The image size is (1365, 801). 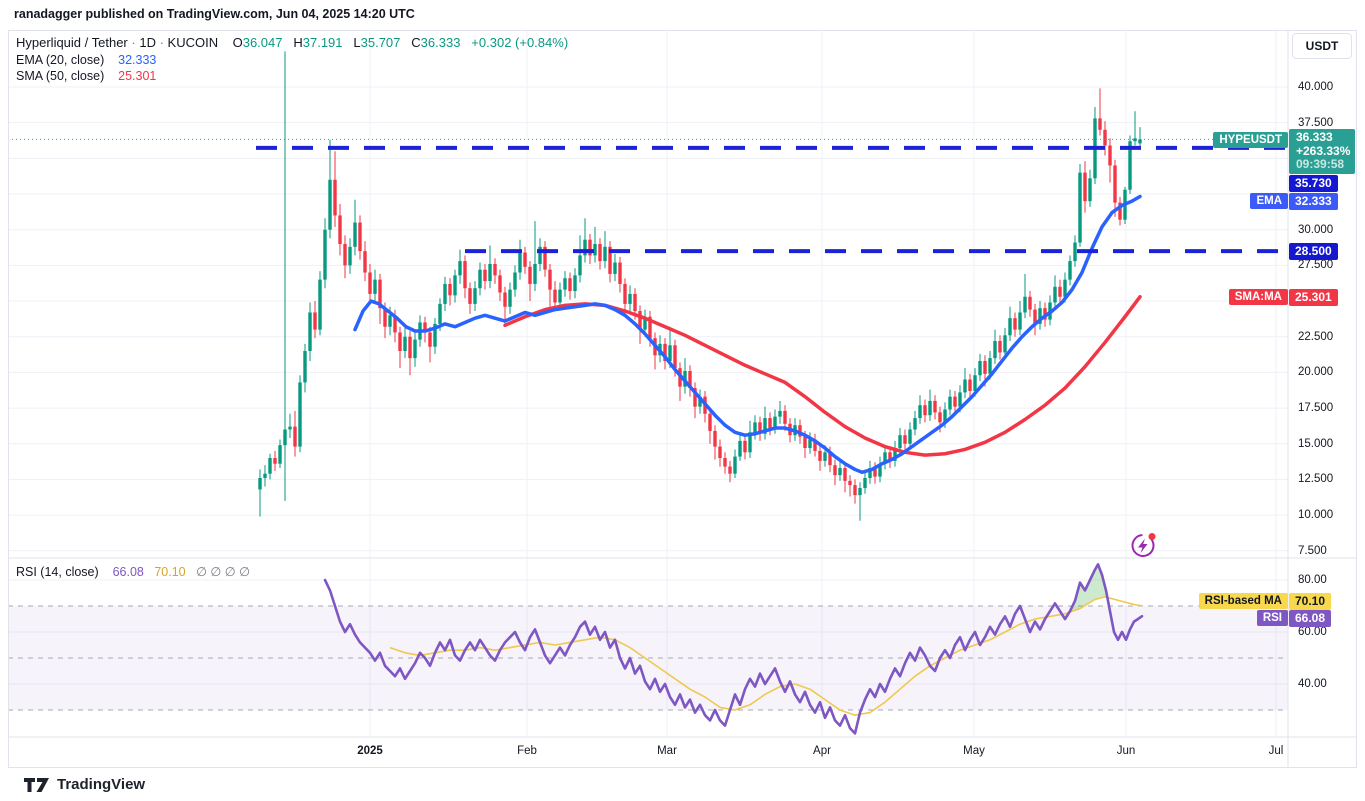 I want to click on flash-icon, so click(x=1143, y=546).